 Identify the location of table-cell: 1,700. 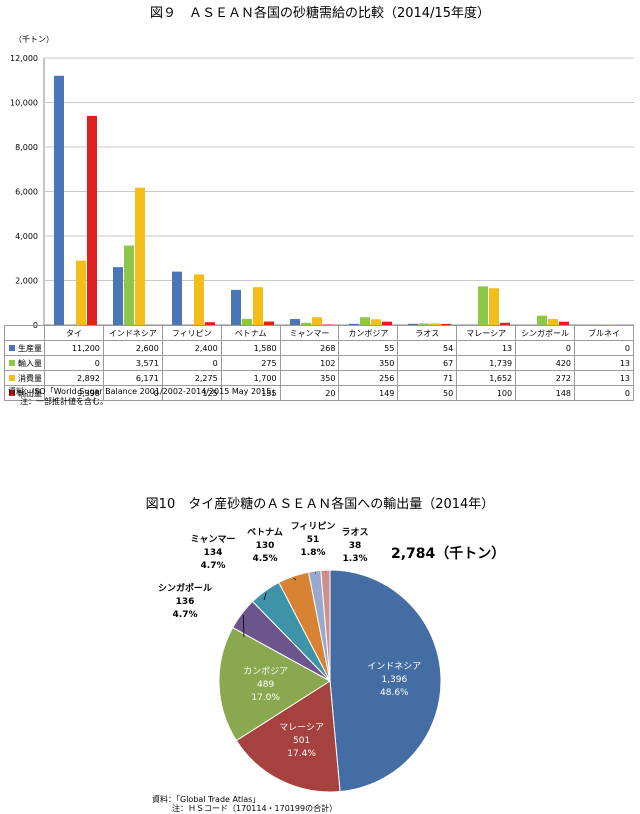
(250, 378).